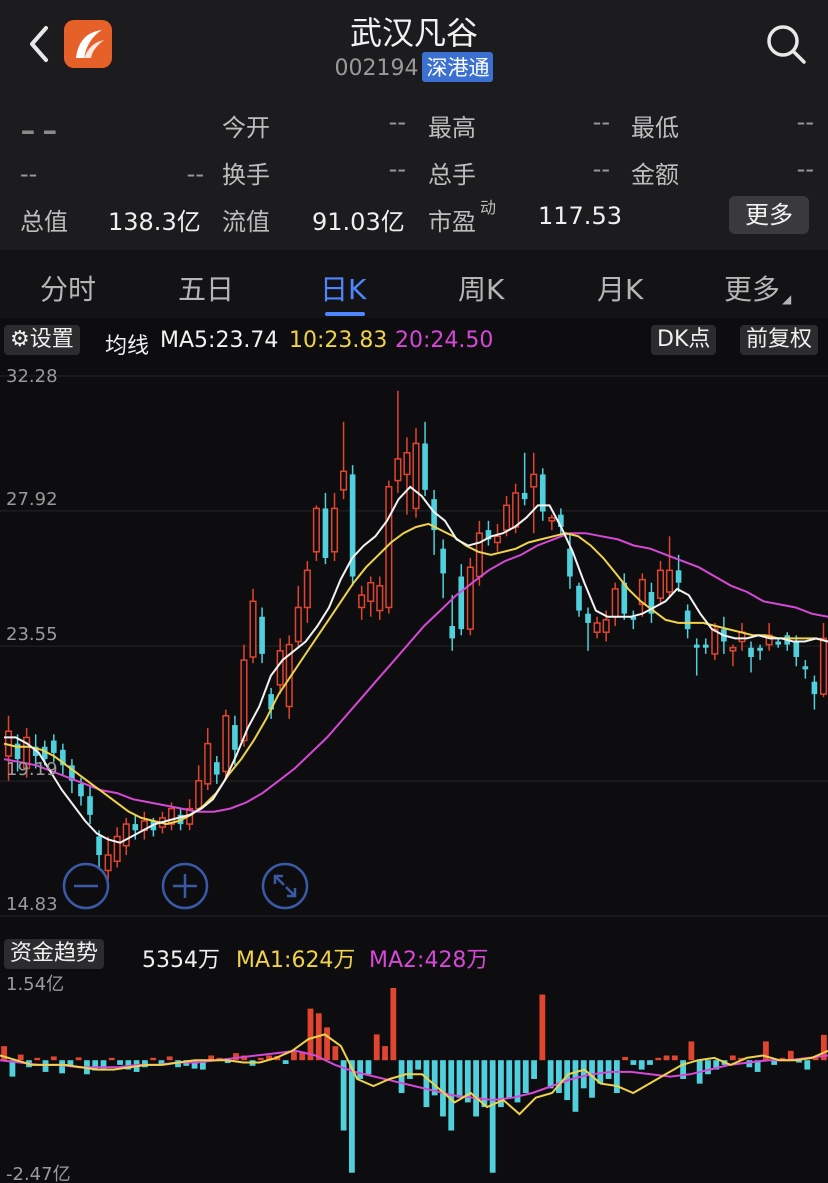 The width and height of the screenshot is (828, 1183). I want to click on pe-value: 117.53, so click(580, 216).